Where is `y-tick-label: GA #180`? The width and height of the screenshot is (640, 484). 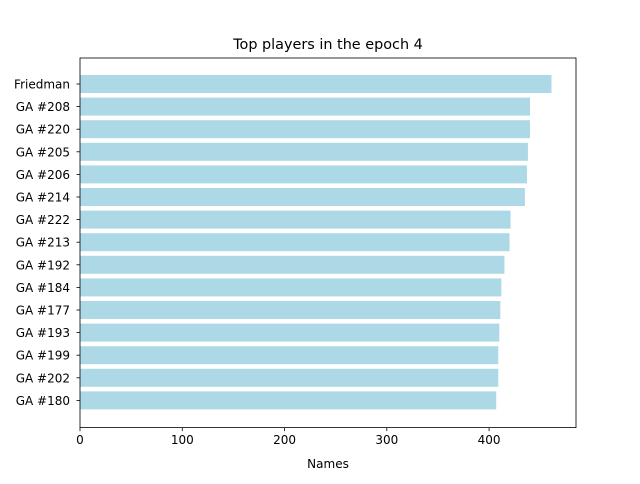
y-tick-label: GA #180 is located at coordinates (43, 401).